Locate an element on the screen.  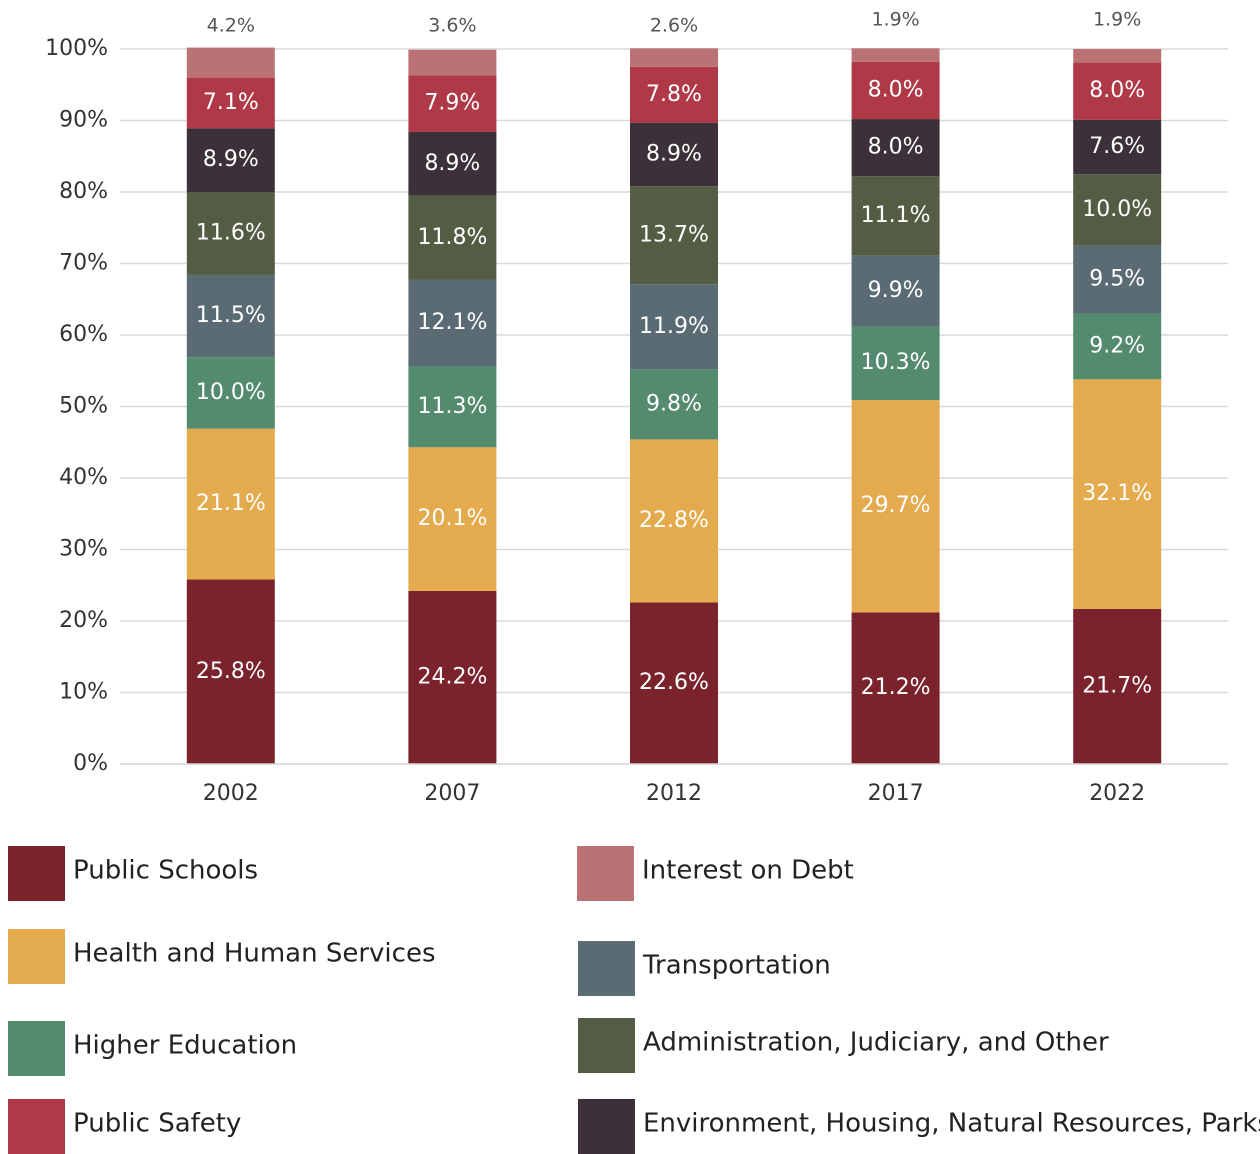
x-tick-label: 2012 is located at coordinates (674, 793).